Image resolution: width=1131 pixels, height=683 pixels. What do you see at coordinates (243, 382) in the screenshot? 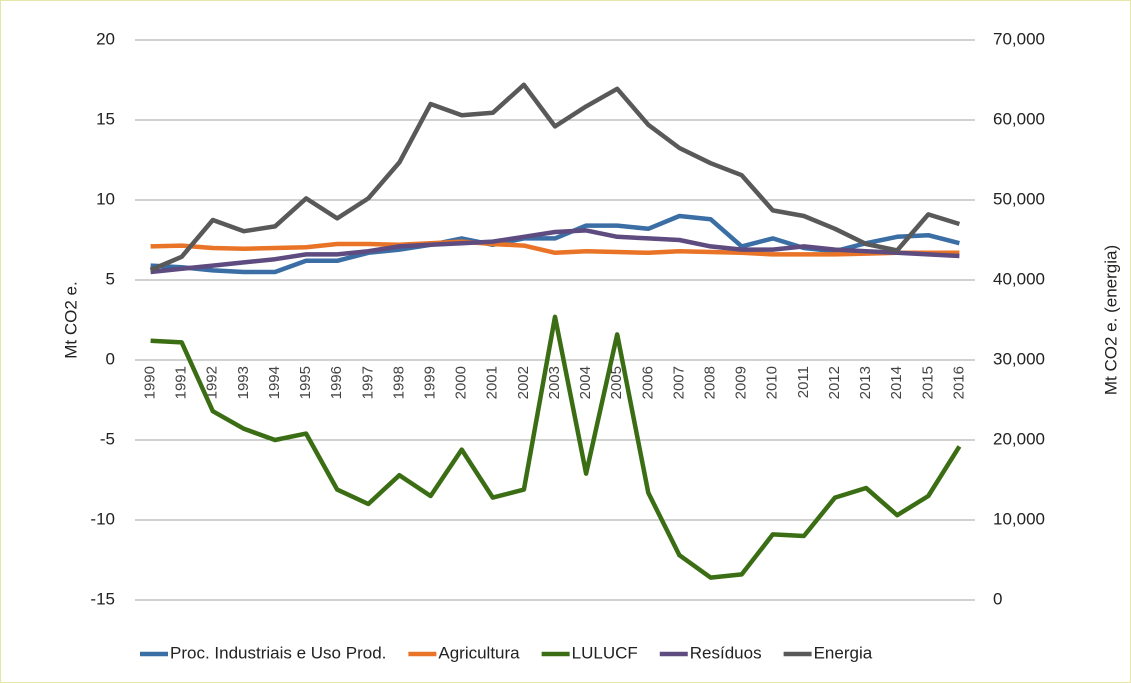
I see `x-tick-label: 1993` at bounding box center [243, 382].